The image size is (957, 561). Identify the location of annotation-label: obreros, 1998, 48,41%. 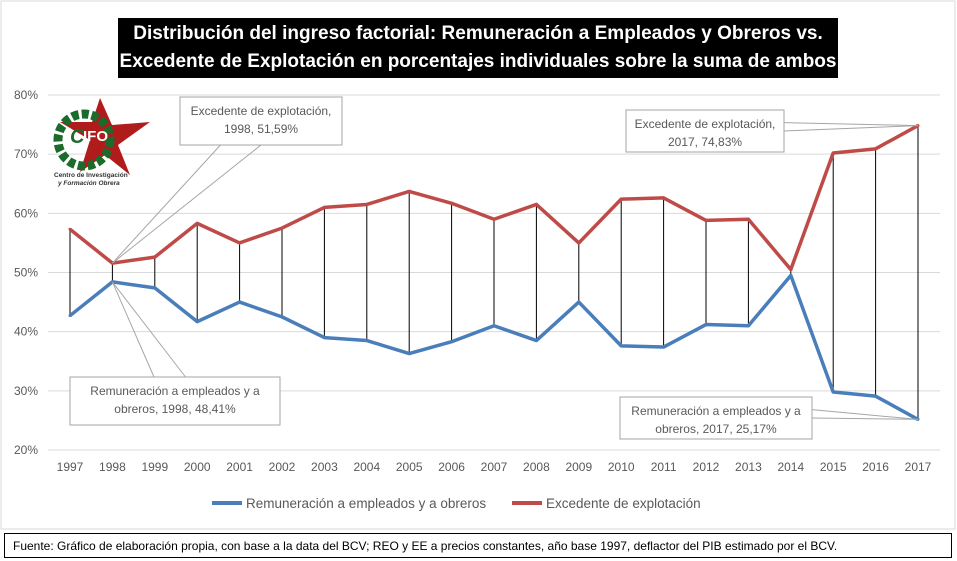
(175, 409).